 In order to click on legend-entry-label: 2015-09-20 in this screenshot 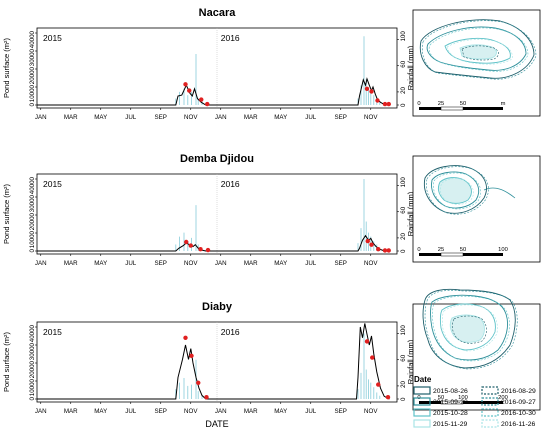, I will do `click(450, 402)`.